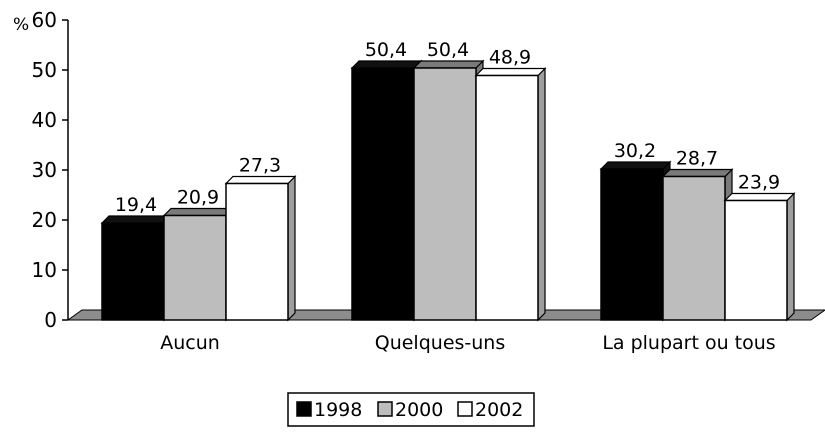  What do you see at coordinates (21, 25) in the screenshot?
I see `y-axis-unit: %` at bounding box center [21, 25].